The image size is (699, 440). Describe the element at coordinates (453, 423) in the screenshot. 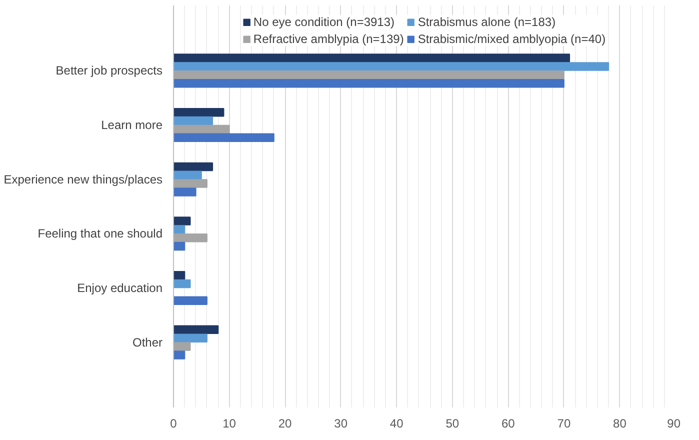

I see `x-tick-label: 50` at that location.